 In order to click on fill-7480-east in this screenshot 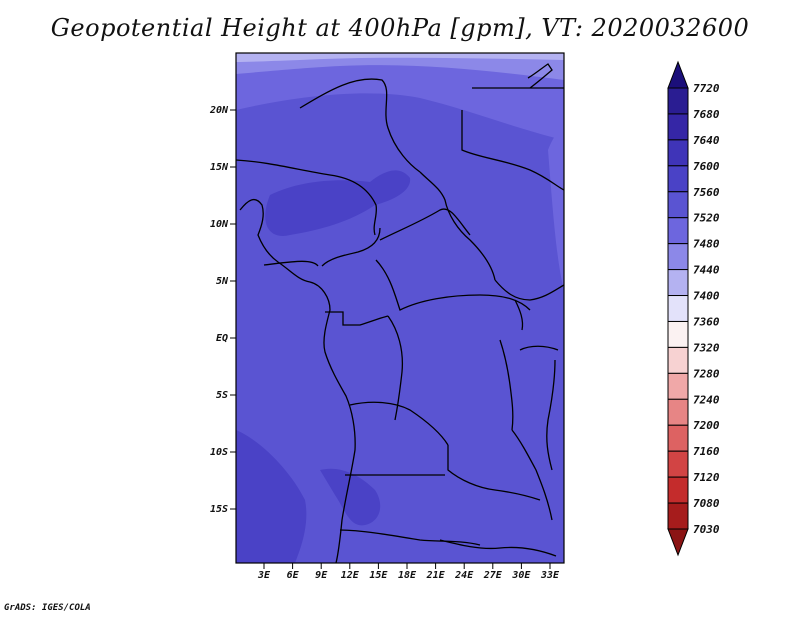, I will do `click(556, 207)`.